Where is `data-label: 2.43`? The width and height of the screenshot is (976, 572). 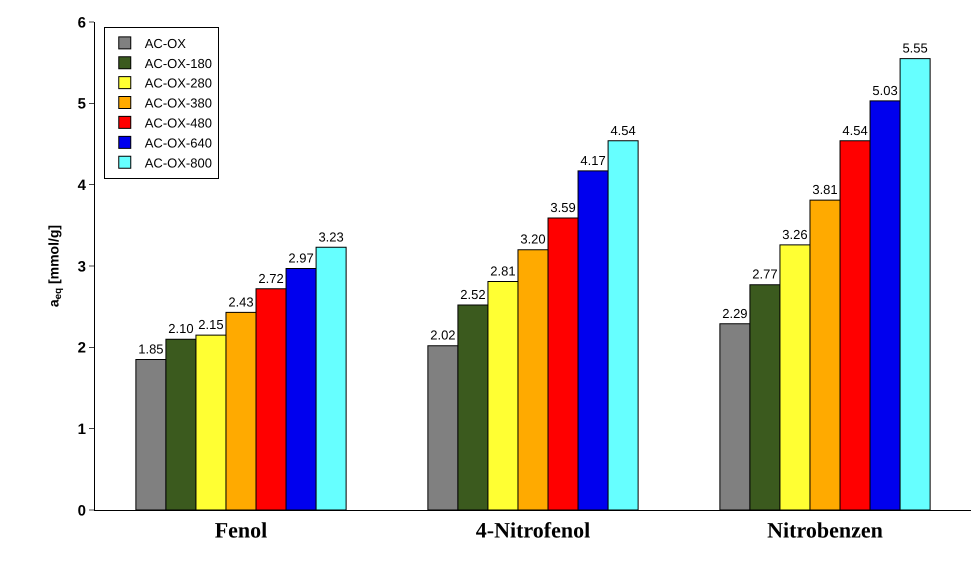 data-label: 2.43 is located at coordinates (241, 302).